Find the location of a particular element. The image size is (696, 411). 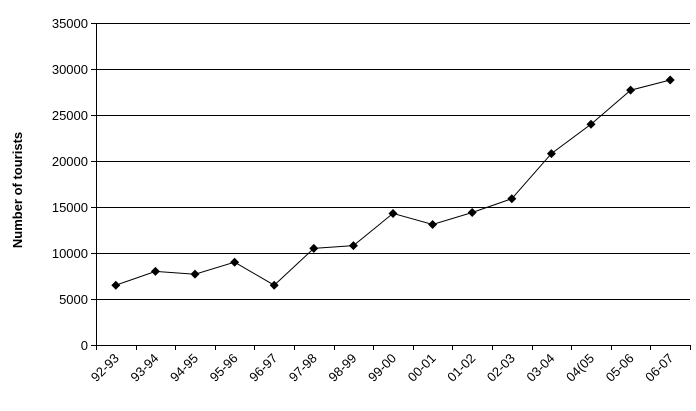

x-tick-label: 96-97 is located at coordinates (263, 368).